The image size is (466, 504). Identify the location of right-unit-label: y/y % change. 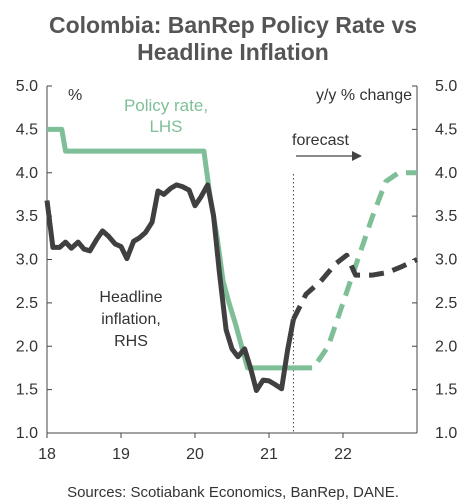
(364, 95).